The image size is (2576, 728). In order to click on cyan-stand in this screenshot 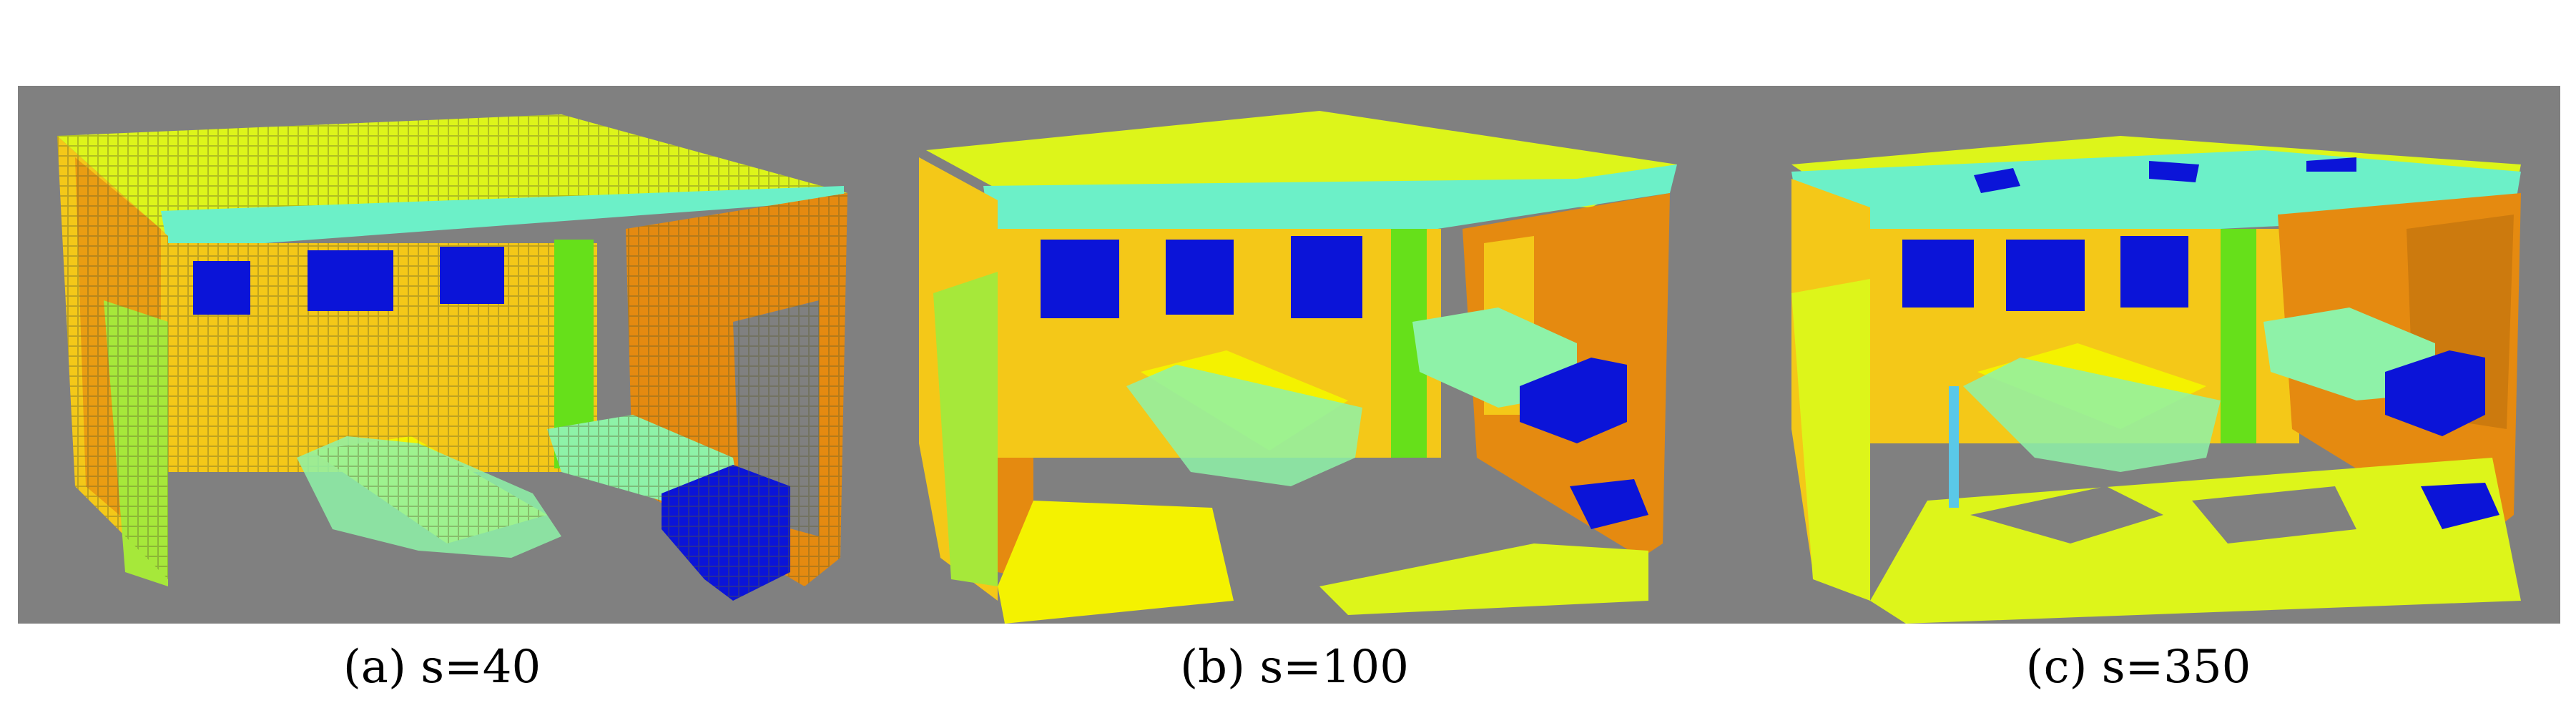, I will do `click(1954, 447)`.